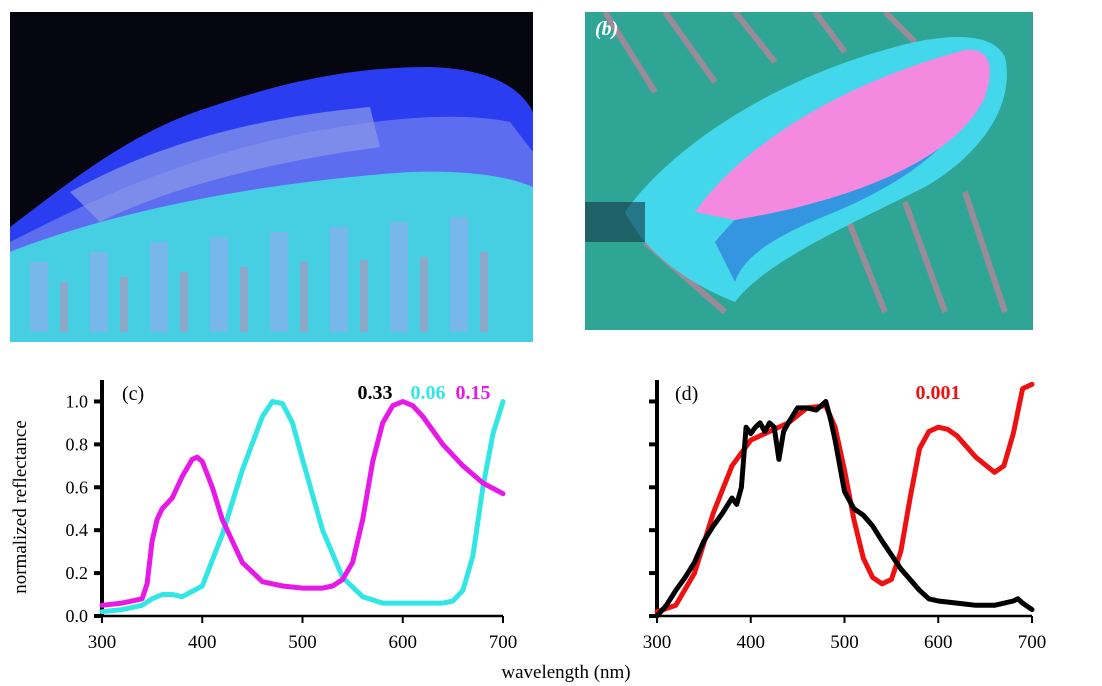 The image size is (1102, 686). What do you see at coordinates (375, 393) in the screenshot?
I see `annotation-label: 0.33` at bounding box center [375, 393].